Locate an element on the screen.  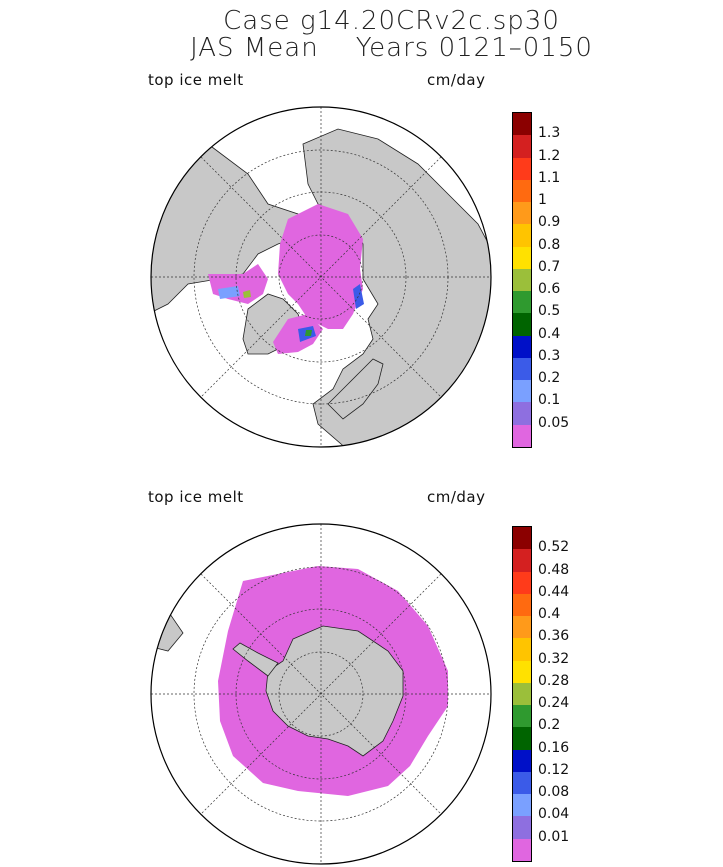
colorbar-tick-label: 0.48 is located at coordinates (554, 569).